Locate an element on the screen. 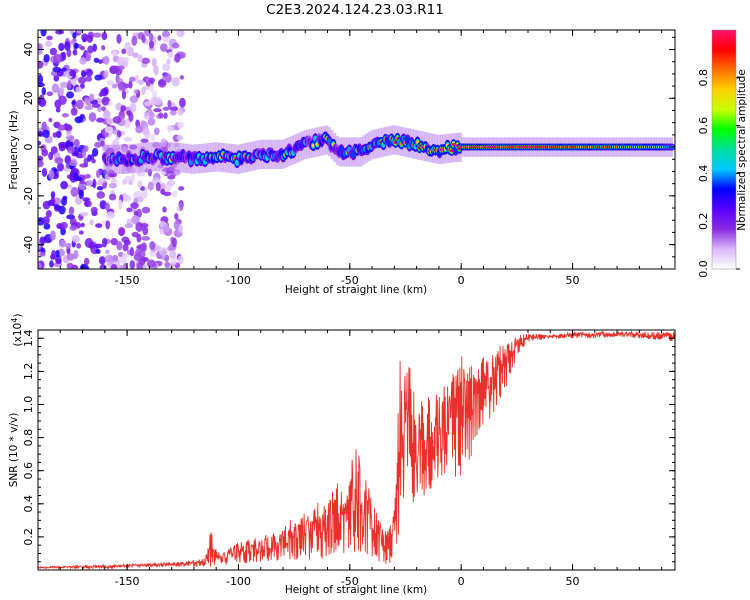  colorbar-tick-label: 0.0 is located at coordinates (703, 269).